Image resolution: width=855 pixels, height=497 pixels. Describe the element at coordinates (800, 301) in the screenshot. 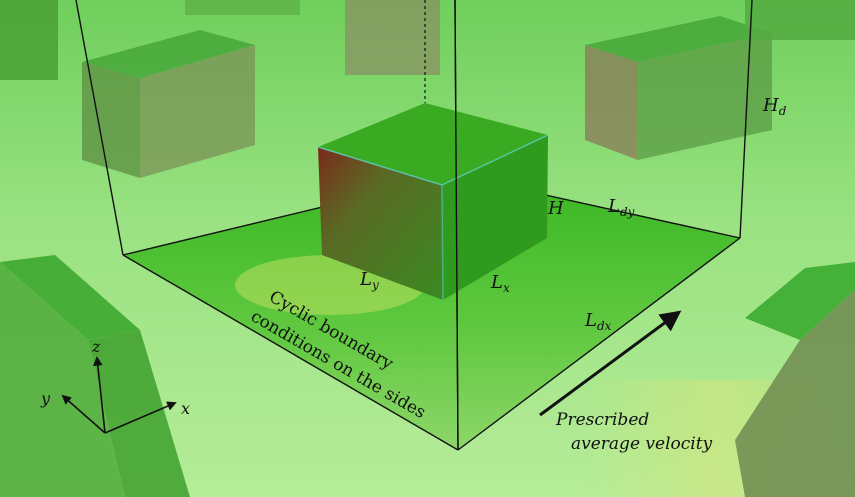

I see `bg-cube-bottomright-top` at that location.